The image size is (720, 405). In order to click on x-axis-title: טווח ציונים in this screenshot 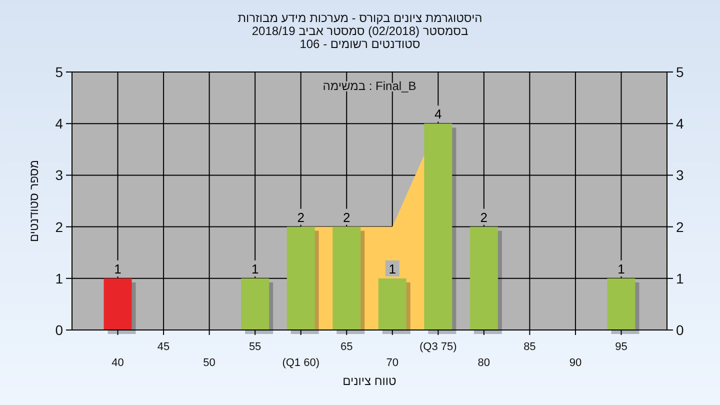, I will do `click(369, 381)`.